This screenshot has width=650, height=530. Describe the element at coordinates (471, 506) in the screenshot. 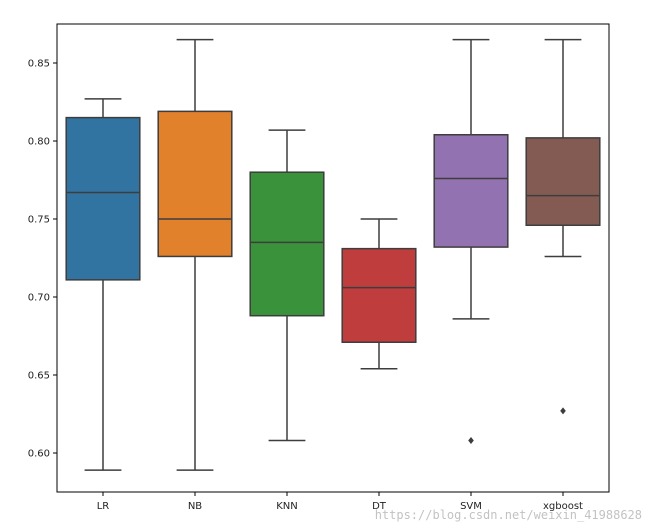

I see `x-tick-label: SVM` at that location.